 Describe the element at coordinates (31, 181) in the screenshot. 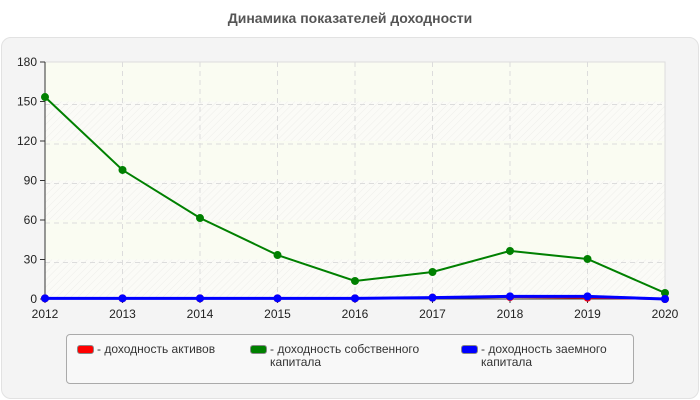

I see `svg-text: 90` at that location.